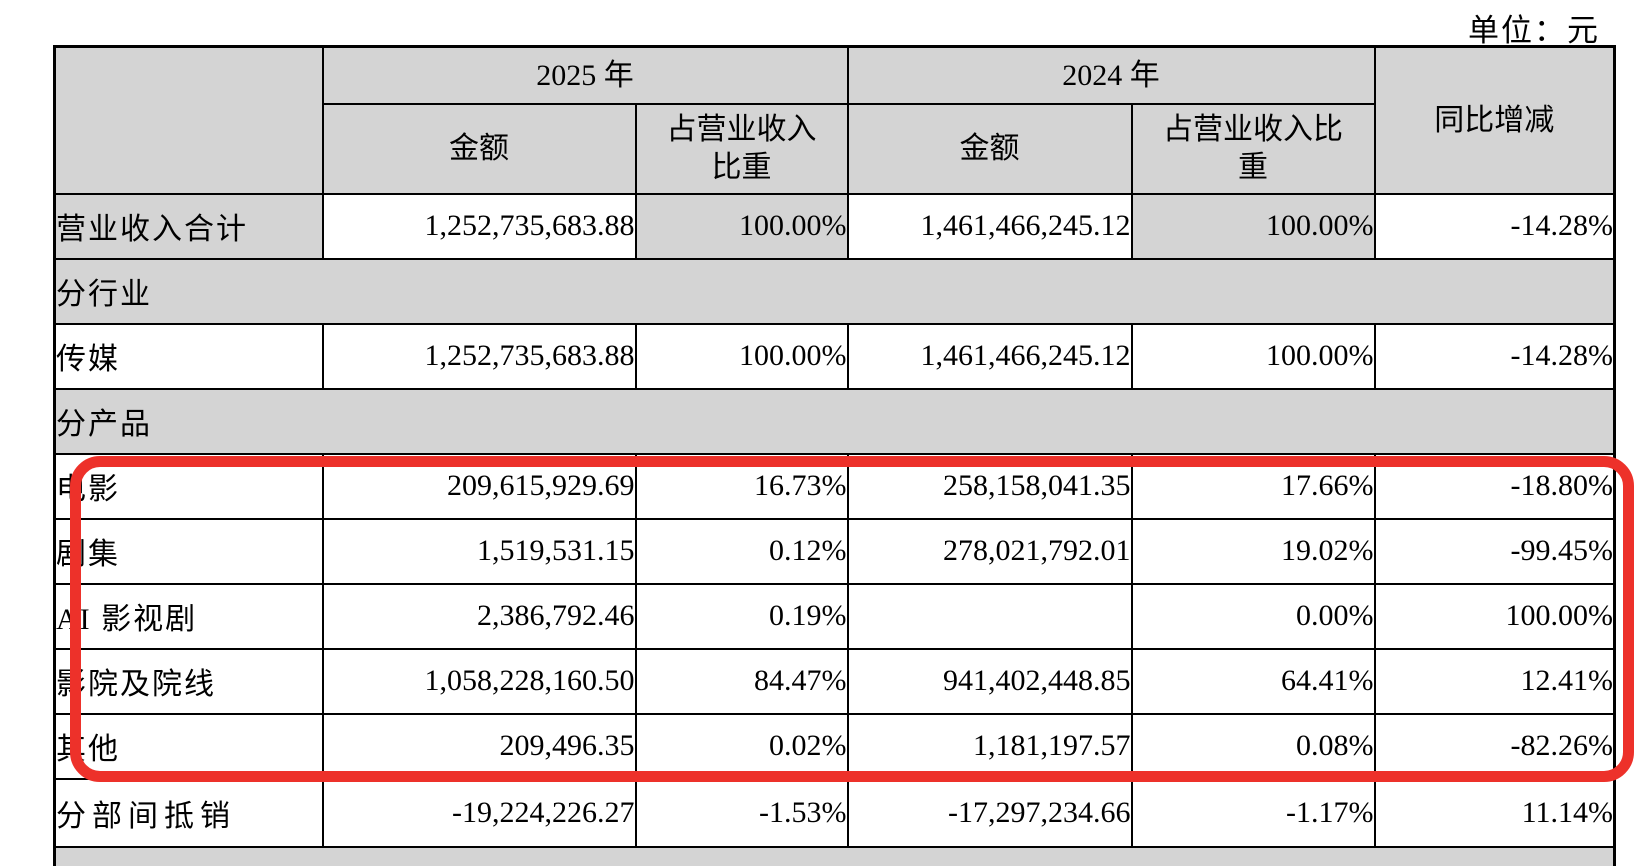 This screenshot has width=1648, height=866. Describe the element at coordinates (1494, 486) in the screenshot. I see `cell-yoy: -18.80%` at that location.